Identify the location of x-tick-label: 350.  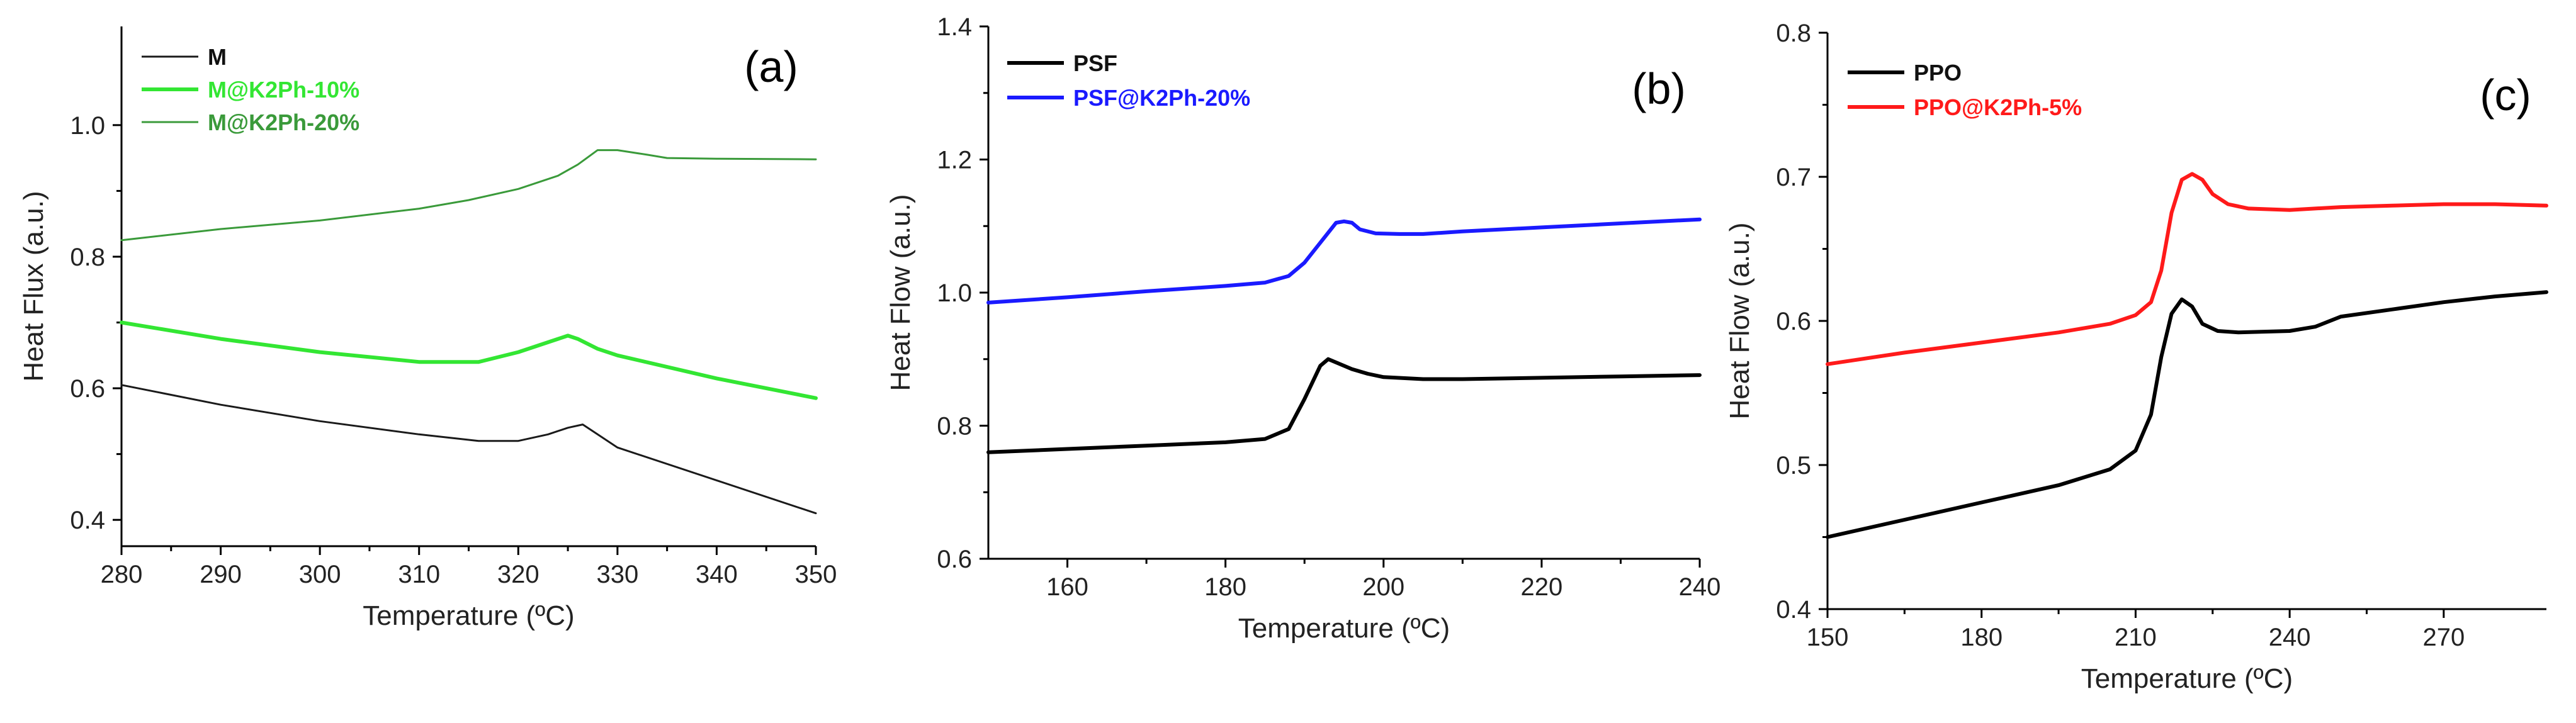
(816, 574).